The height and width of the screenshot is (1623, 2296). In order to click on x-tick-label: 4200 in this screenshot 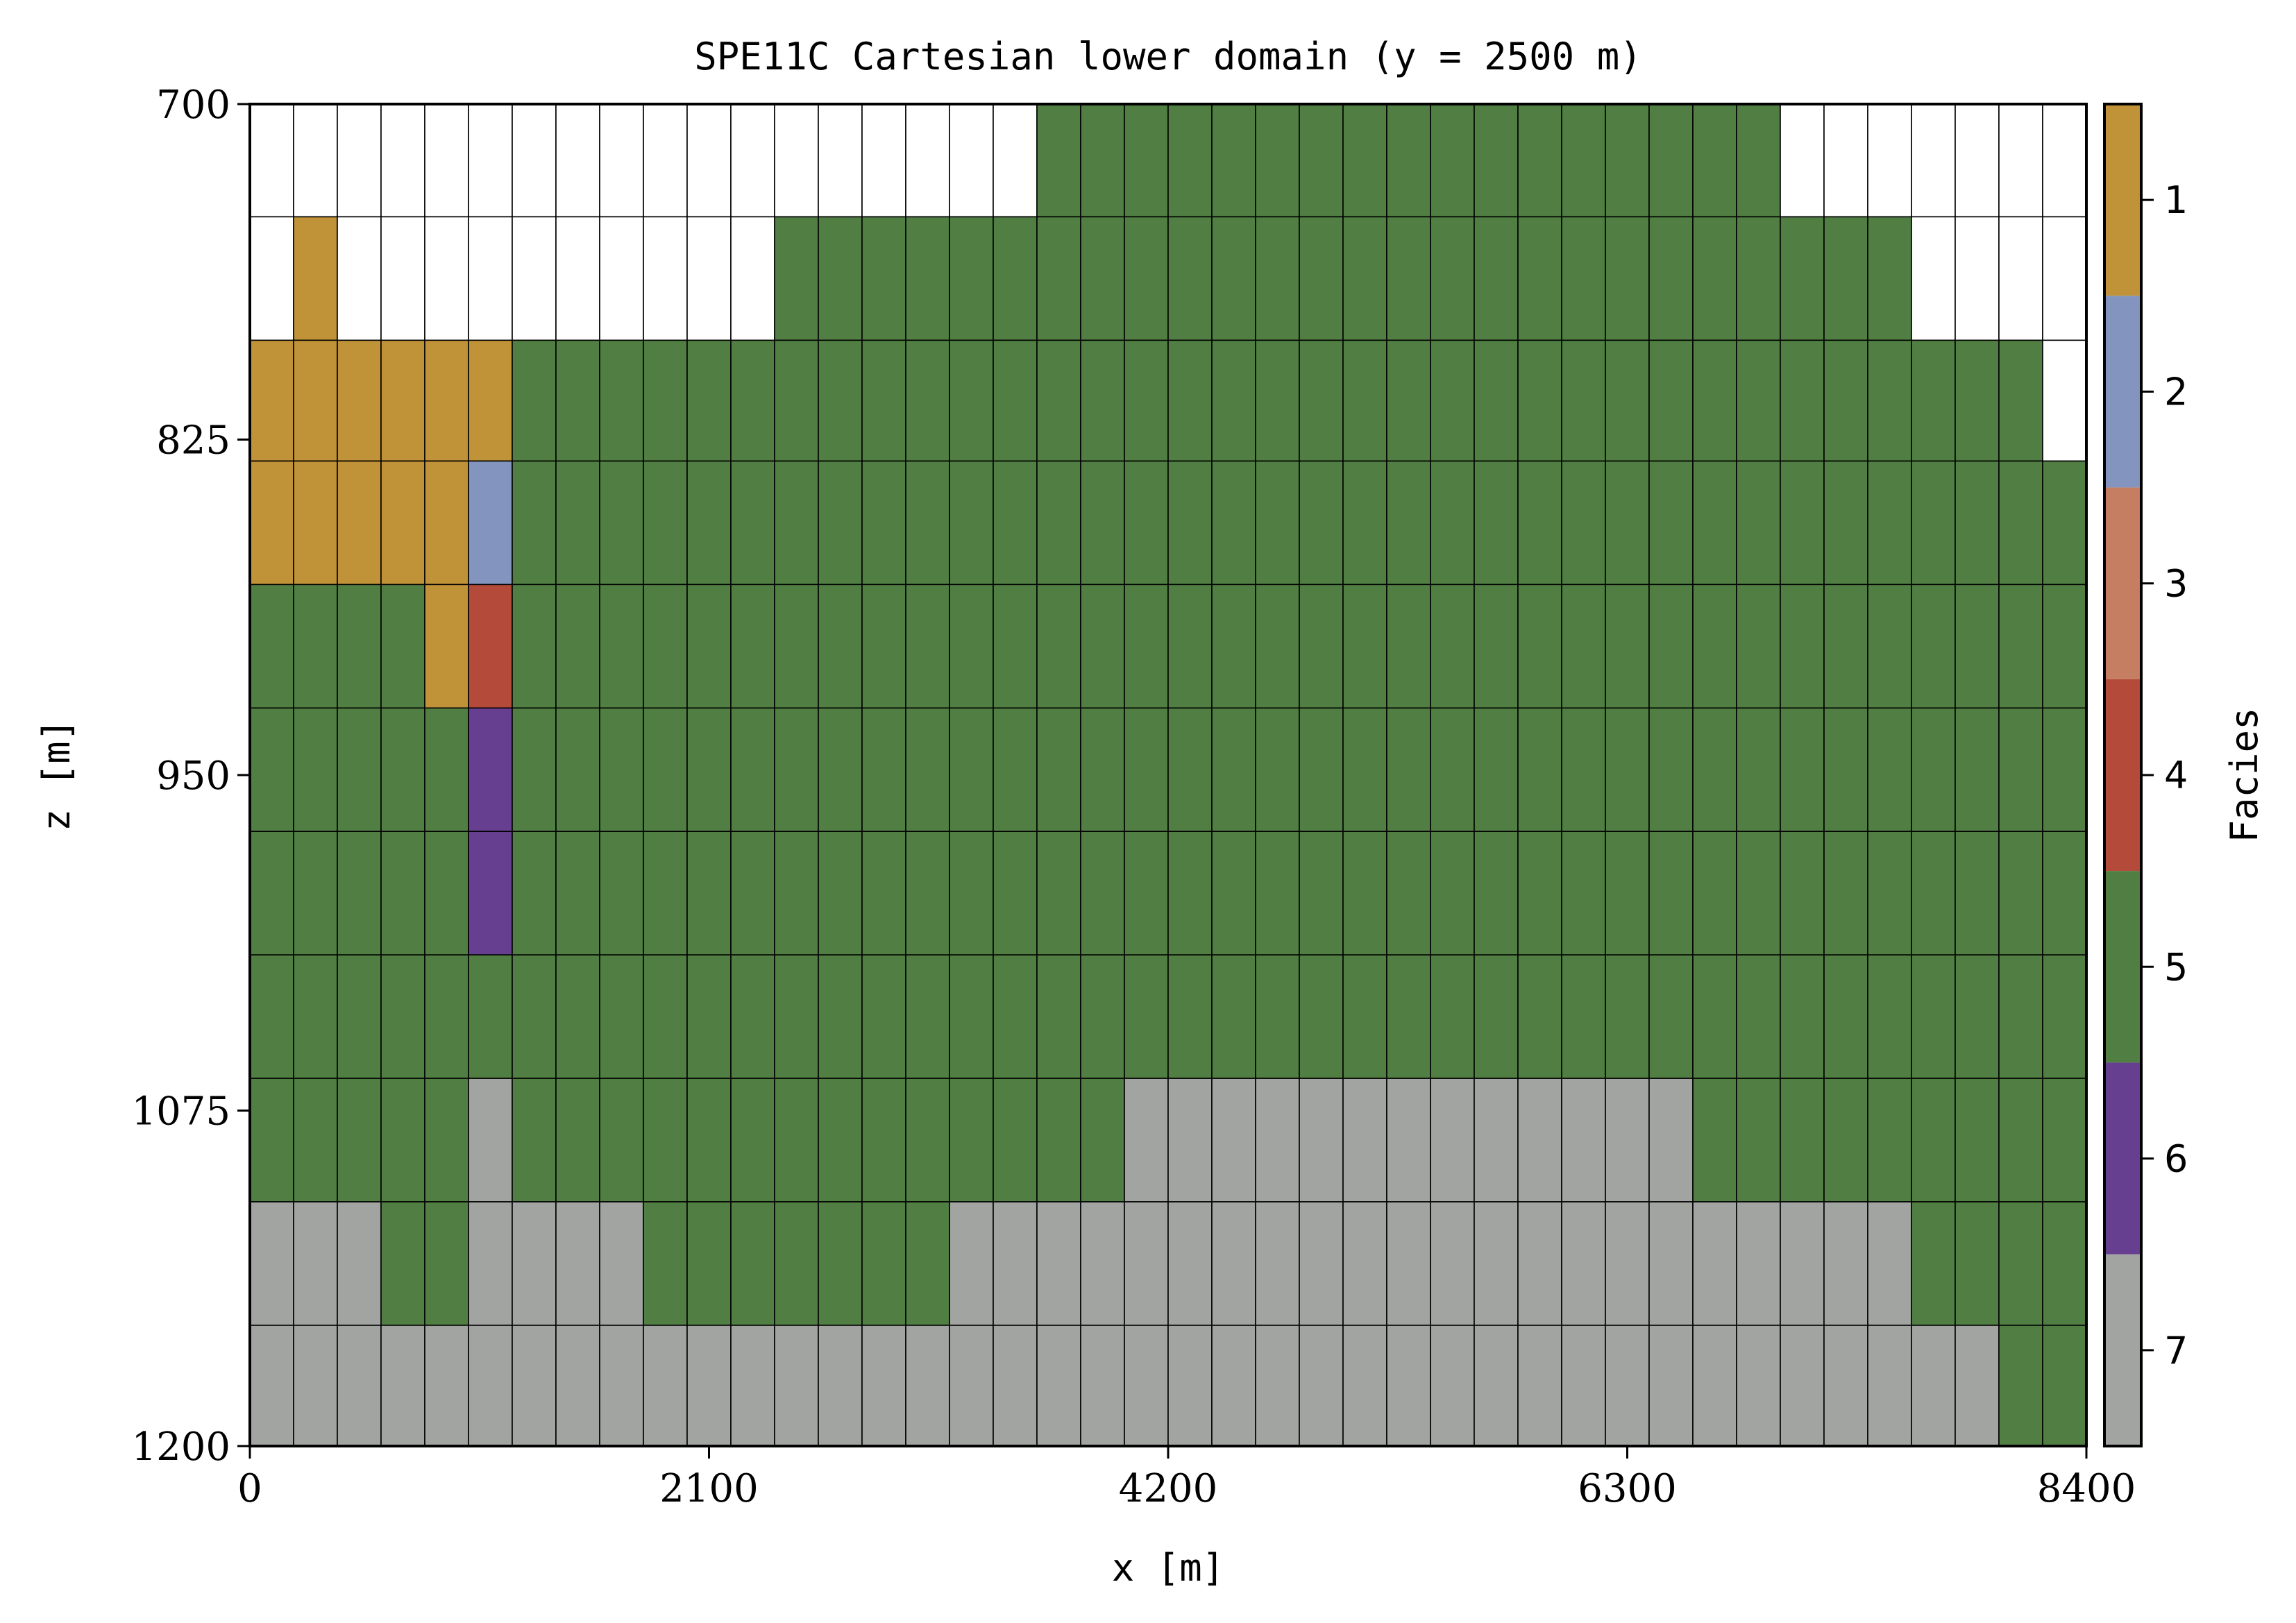, I will do `click(1169, 1488)`.